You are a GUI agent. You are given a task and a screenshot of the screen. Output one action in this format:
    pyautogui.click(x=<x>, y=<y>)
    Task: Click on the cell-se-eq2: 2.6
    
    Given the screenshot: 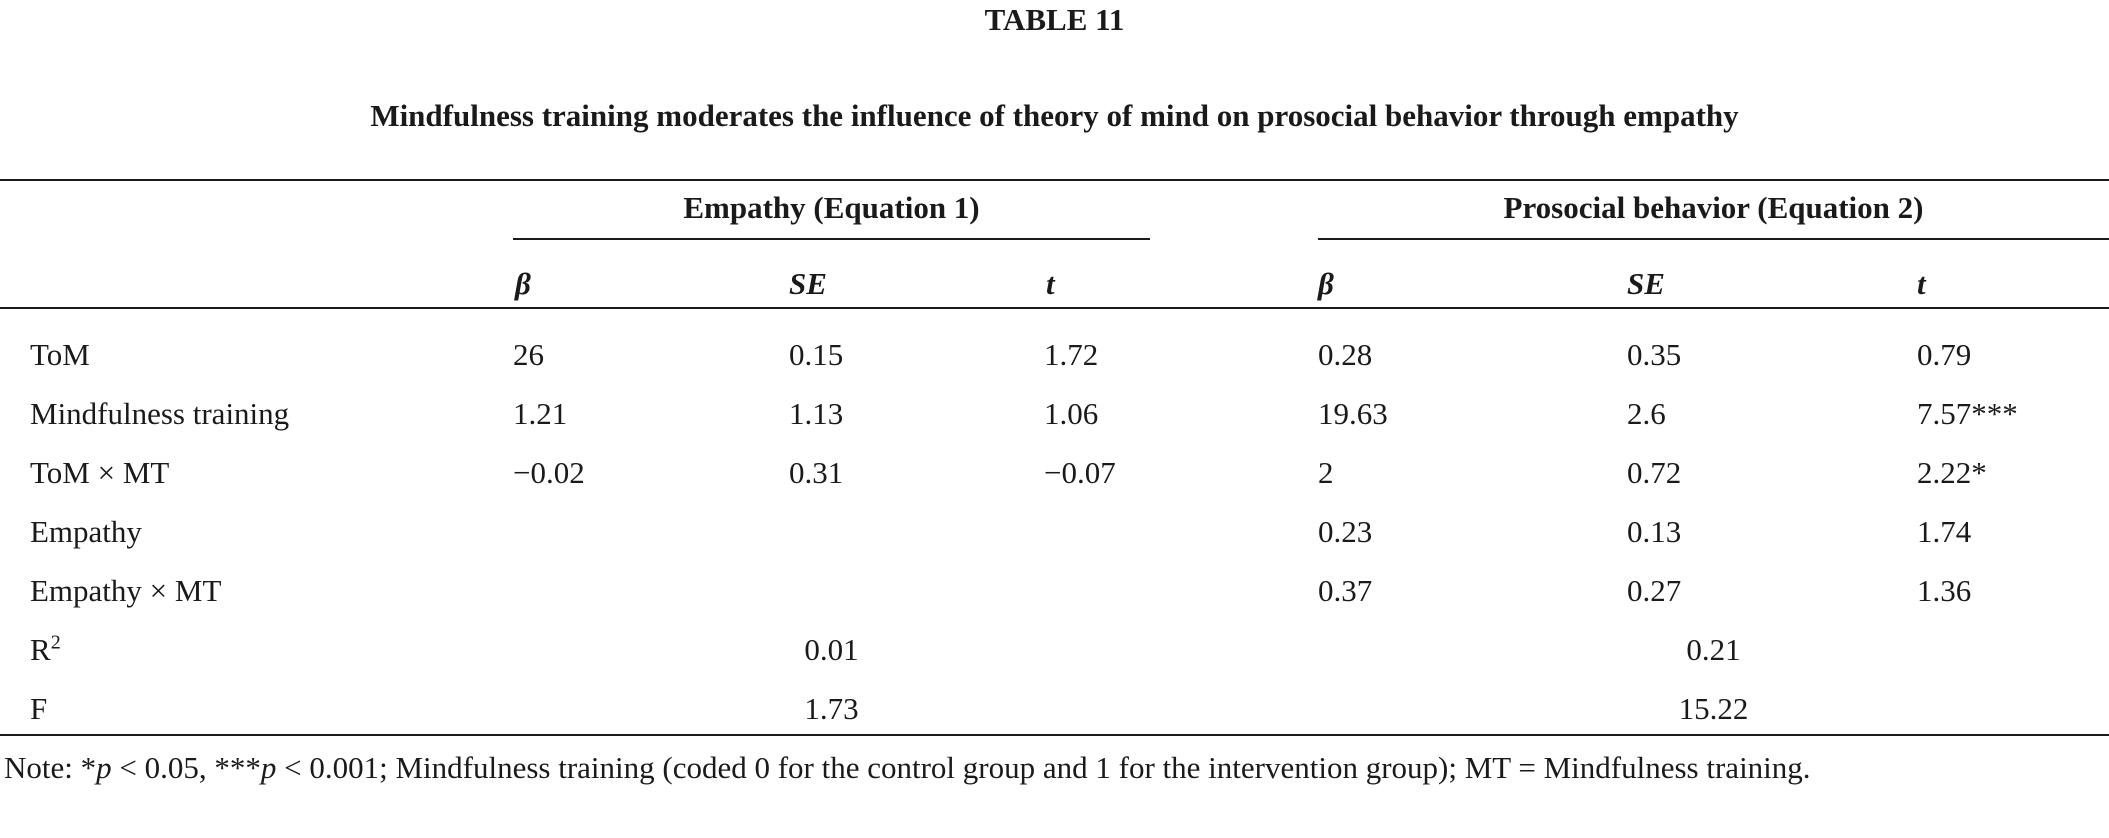 What is the action you would take?
    pyautogui.click(x=1646, y=413)
    